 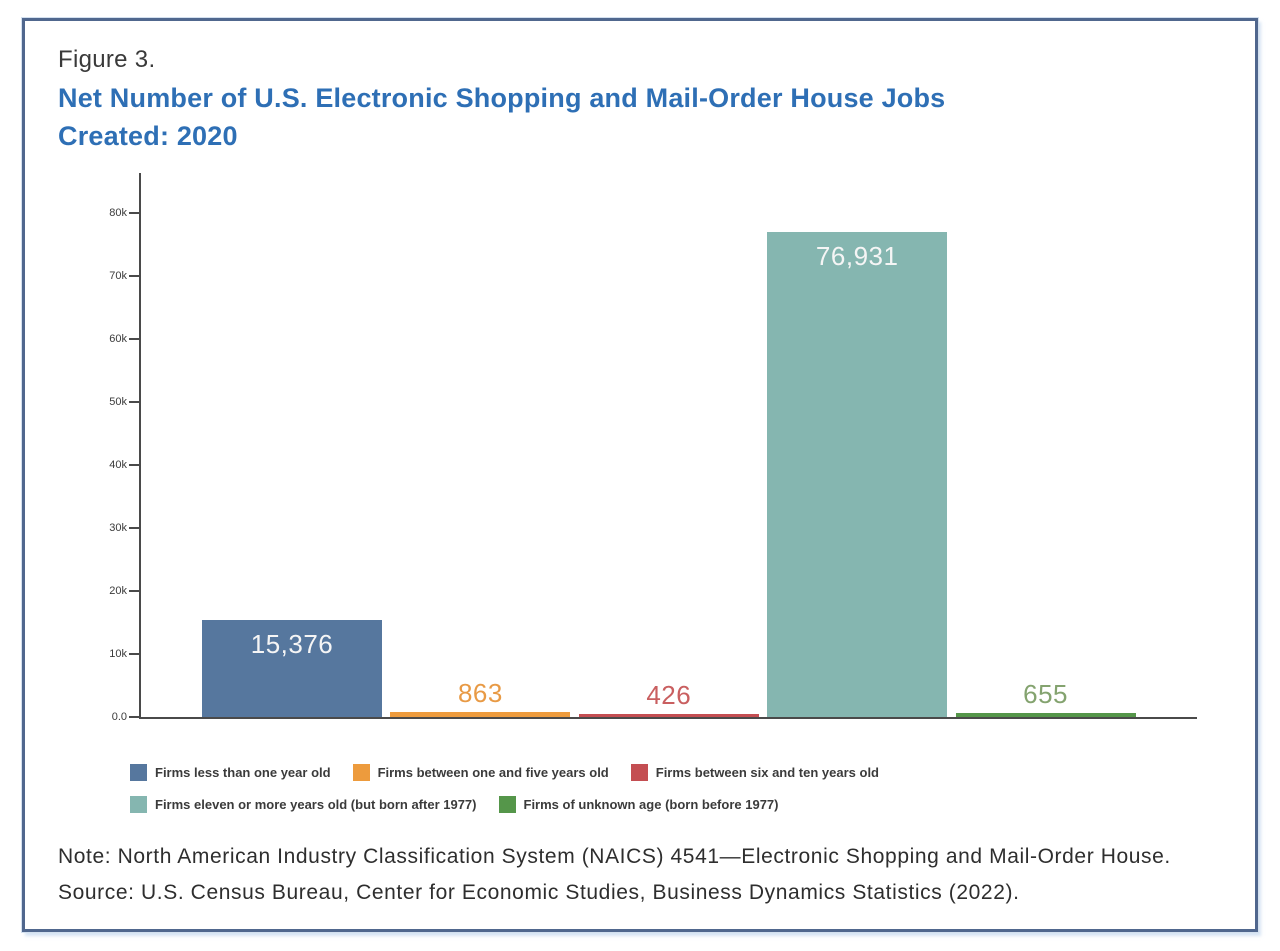 What do you see at coordinates (651, 804) in the screenshot?
I see `legend-label: Firms of unknown age (born before 1977)` at bounding box center [651, 804].